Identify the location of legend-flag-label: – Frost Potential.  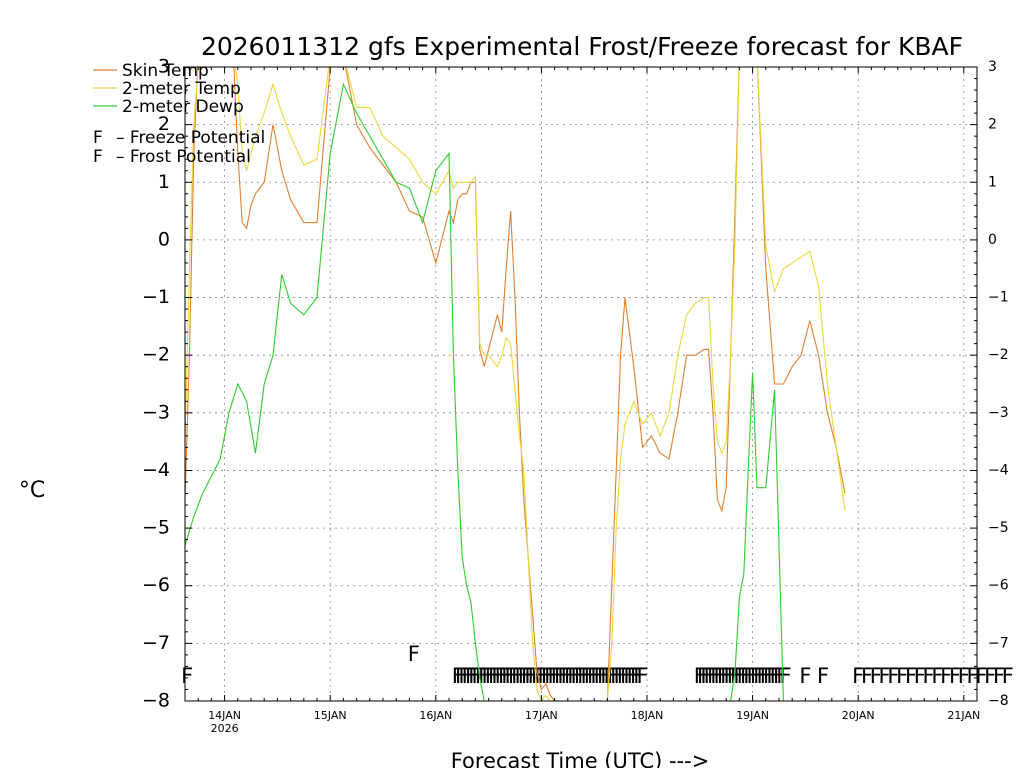
(183, 157).